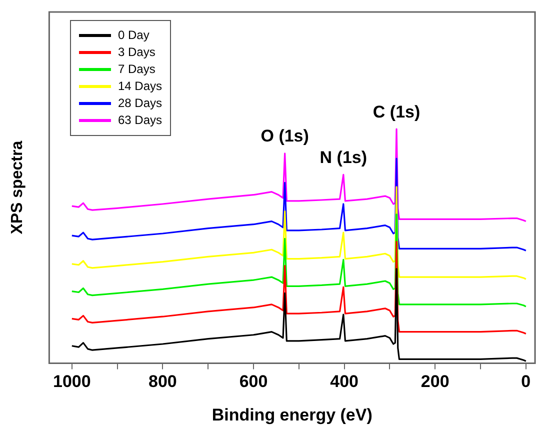 The height and width of the screenshot is (434, 536). I want to click on x-tick-label: 400, so click(344, 382).